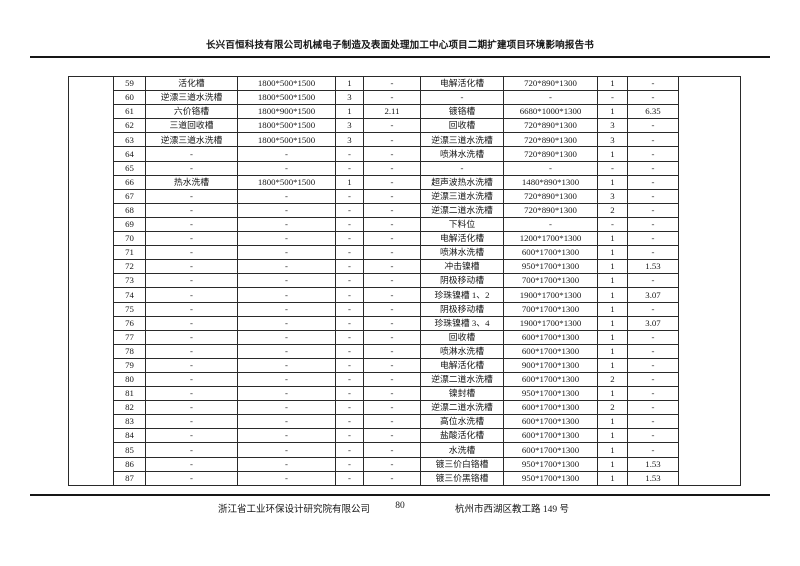 This screenshot has height=566, width=800. What do you see at coordinates (129, 168) in the screenshot?
I see `cell-no: 65` at bounding box center [129, 168].